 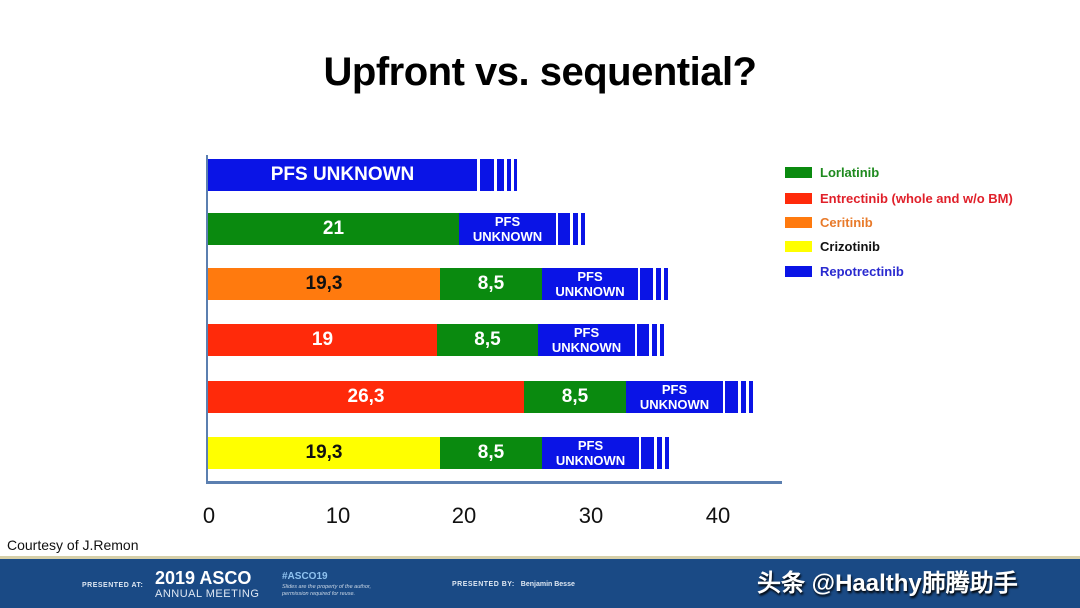 What do you see at coordinates (591, 515) in the screenshot?
I see `x-tick-label: 30` at bounding box center [591, 515].